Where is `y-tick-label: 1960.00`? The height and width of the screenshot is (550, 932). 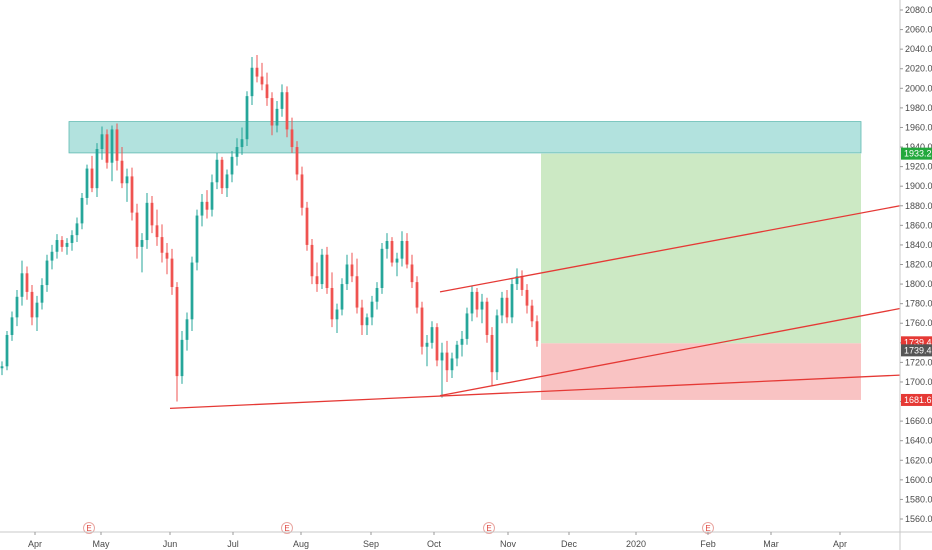
y-tick-label: 1960.00 is located at coordinates (918, 127).